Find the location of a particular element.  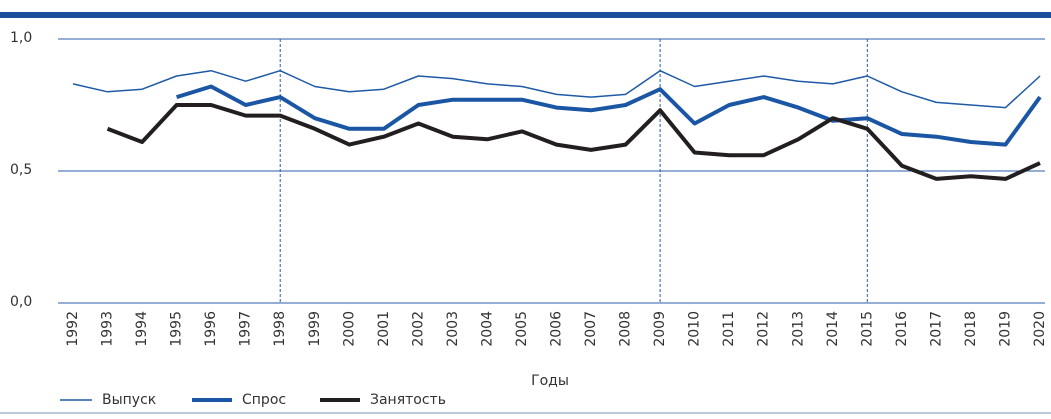

x-tick-label: 2000 is located at coordinates (349, 329).